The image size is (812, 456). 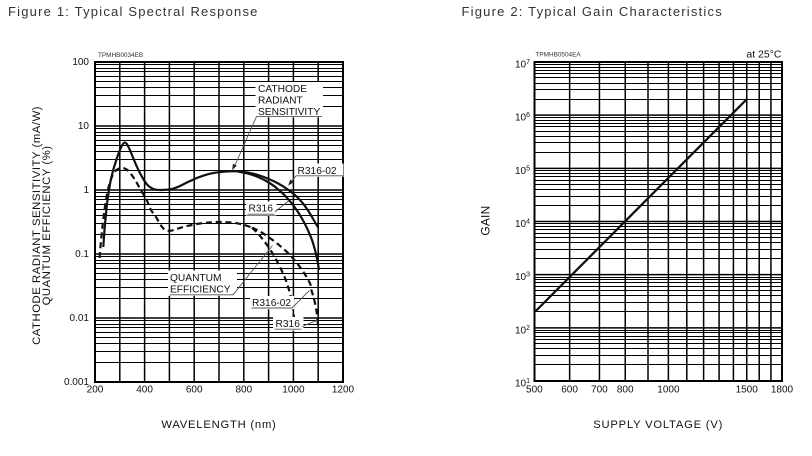 What do you see at coordinates (522, 65) in the screenshot?
I see `svg-text: 10⁷` at bounding box center [522, 65].